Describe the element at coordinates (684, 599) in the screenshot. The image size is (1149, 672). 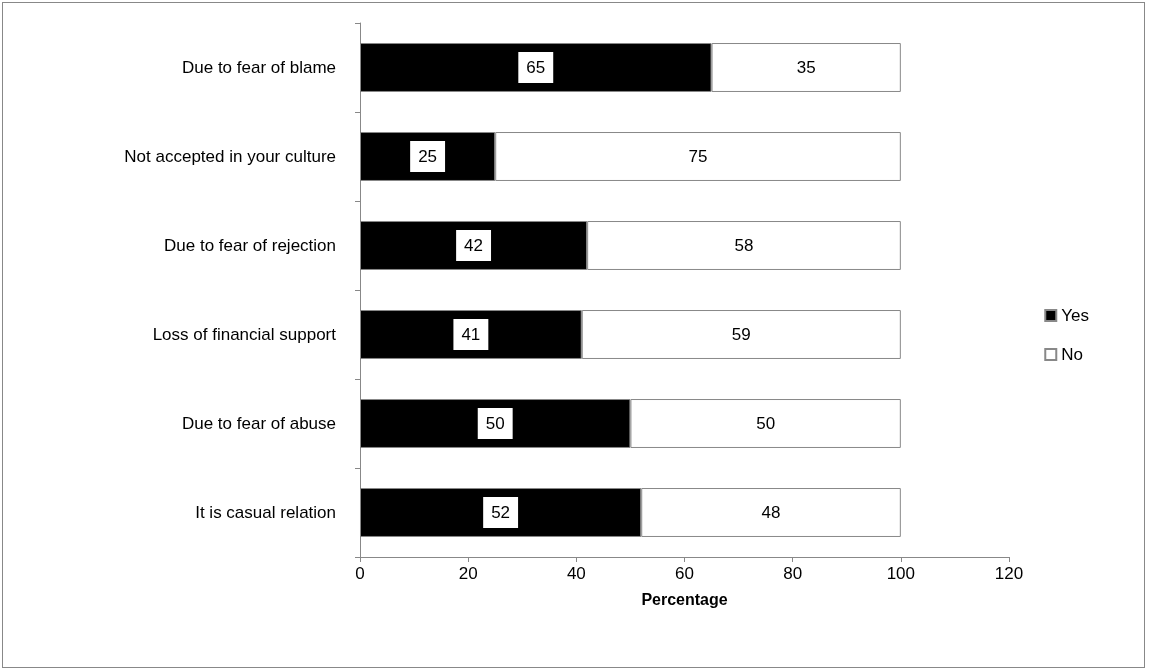
I see `x-axis-title: Percentage` at that location.